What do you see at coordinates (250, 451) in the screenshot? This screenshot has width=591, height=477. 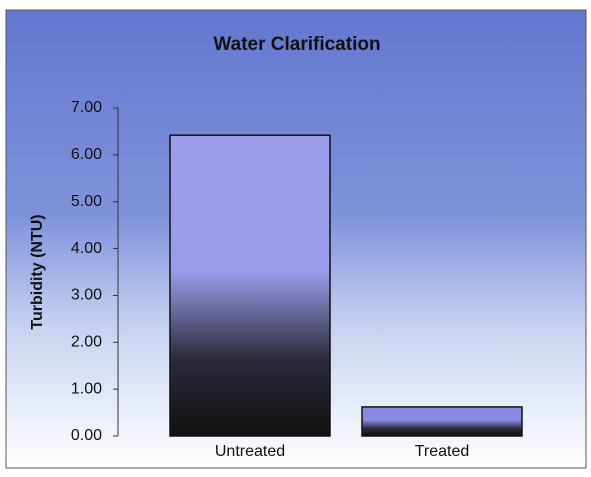 I see `x-tick-label: Untreated` at bounding box center [250, 451].